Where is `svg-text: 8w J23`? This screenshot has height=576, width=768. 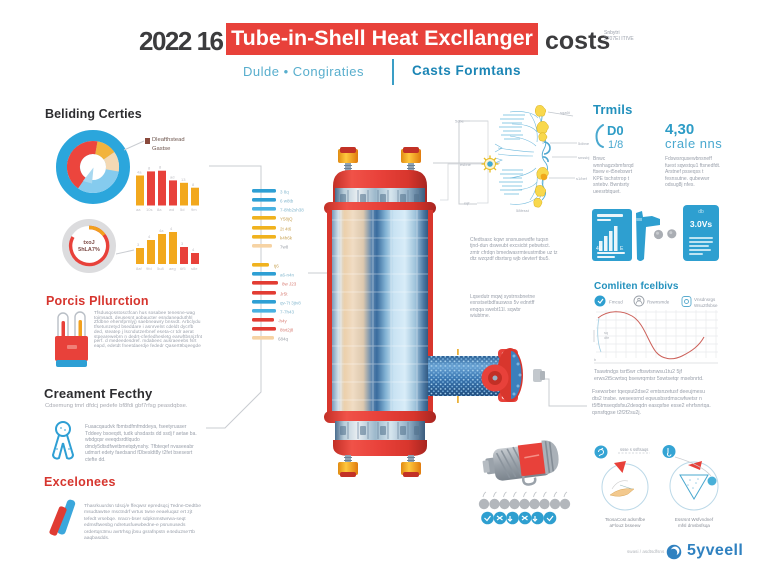 svg-text: 8w J23 is located at coordinates (289, 284).